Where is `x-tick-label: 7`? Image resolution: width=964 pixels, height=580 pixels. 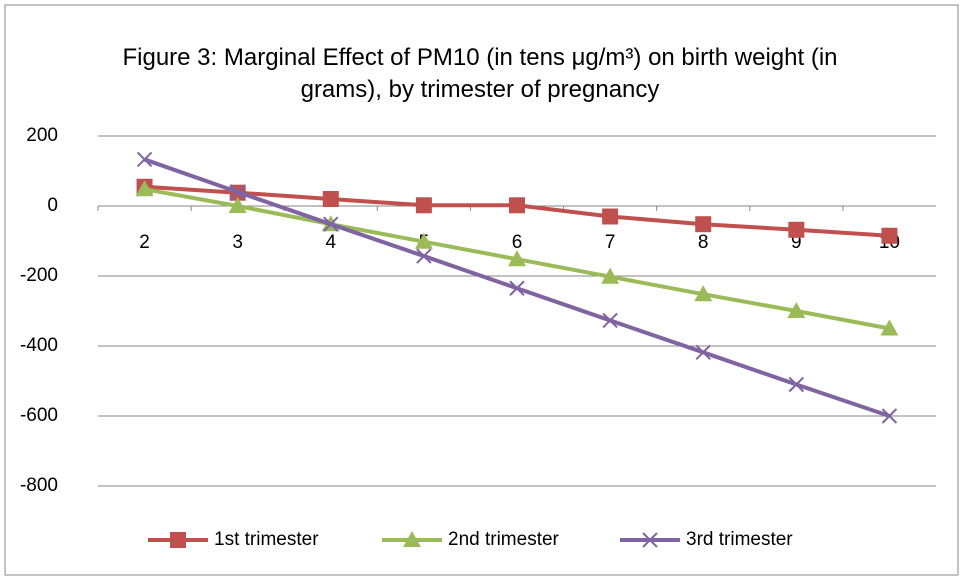
x-tick-label: 7 is located at coordinates (610, 242).